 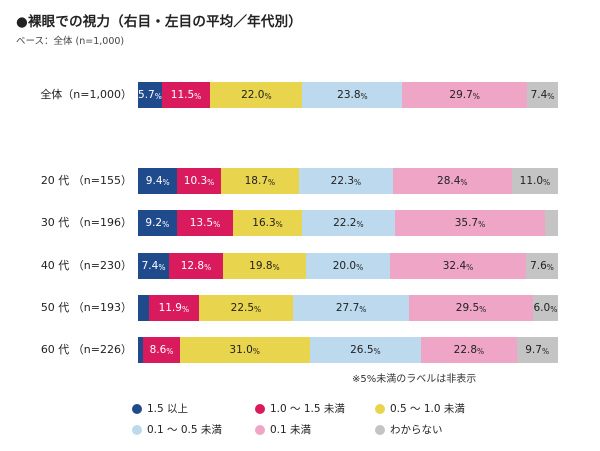 I want to click on bar-segment: 10.3%, so click(x=199, y=181).